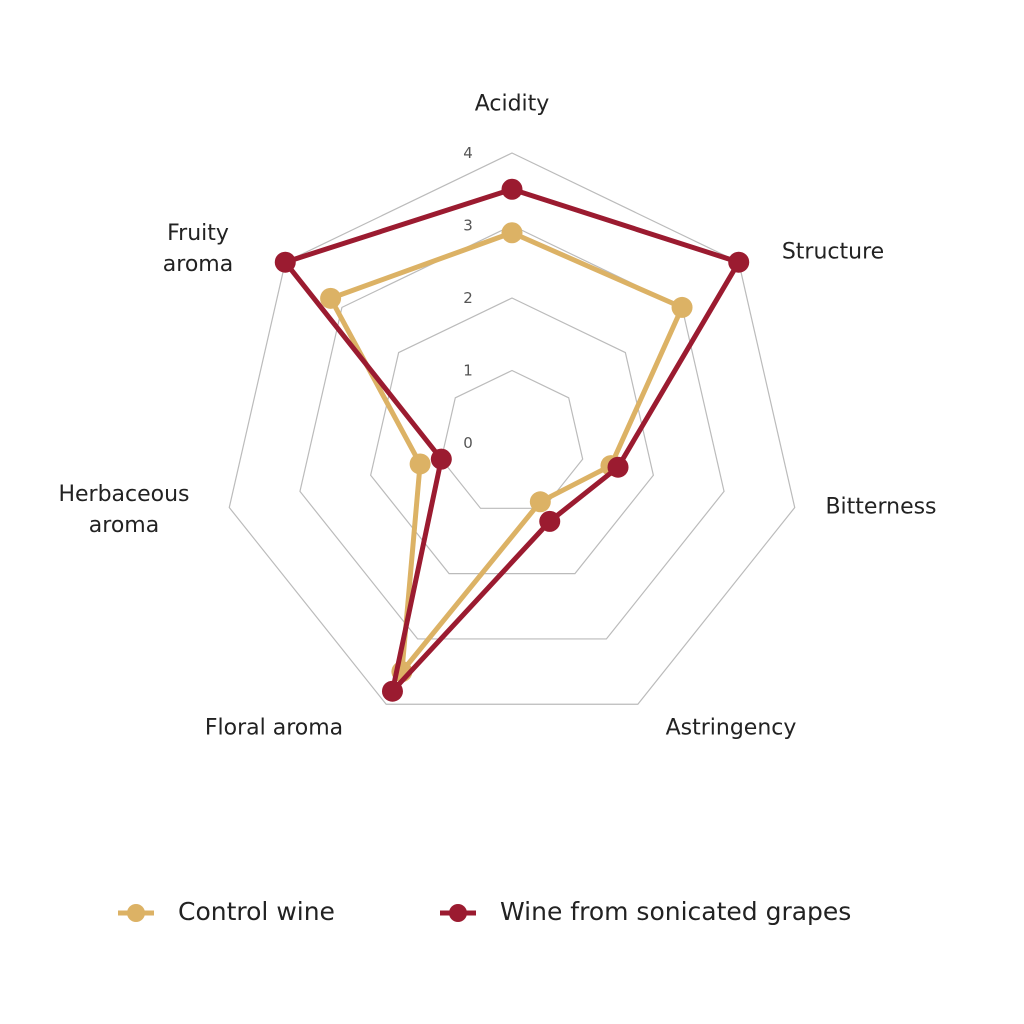  Describe the element at coordinates (468, 371) in the screenshot. I see `tick-label: 1` at that location.